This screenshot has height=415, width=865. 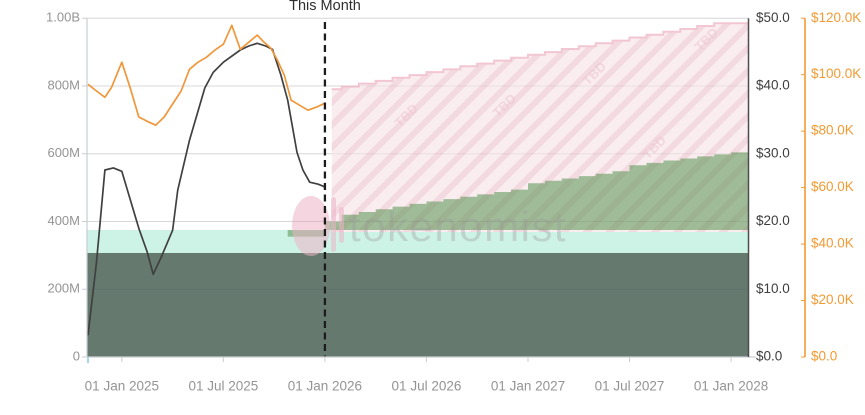 I want to click on teal-supply-band, so click(x=418, y=241).